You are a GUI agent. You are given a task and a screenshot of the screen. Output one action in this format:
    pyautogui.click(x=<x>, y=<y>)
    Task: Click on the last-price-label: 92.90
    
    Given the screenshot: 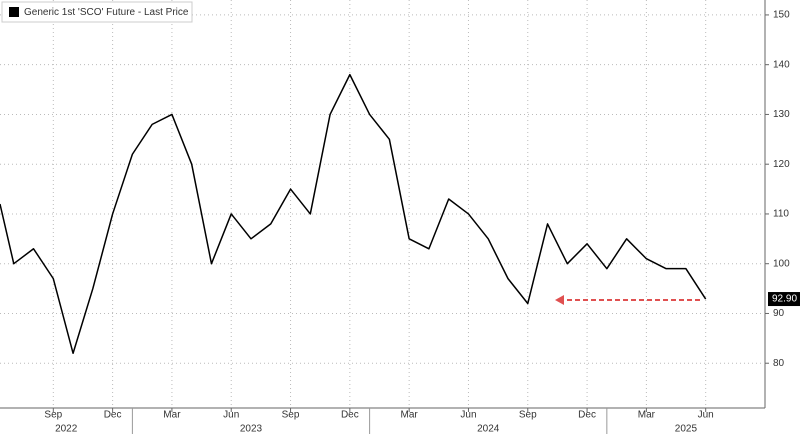 What is the action you would take?
    pyautogui.click(x=784, y=299)
    